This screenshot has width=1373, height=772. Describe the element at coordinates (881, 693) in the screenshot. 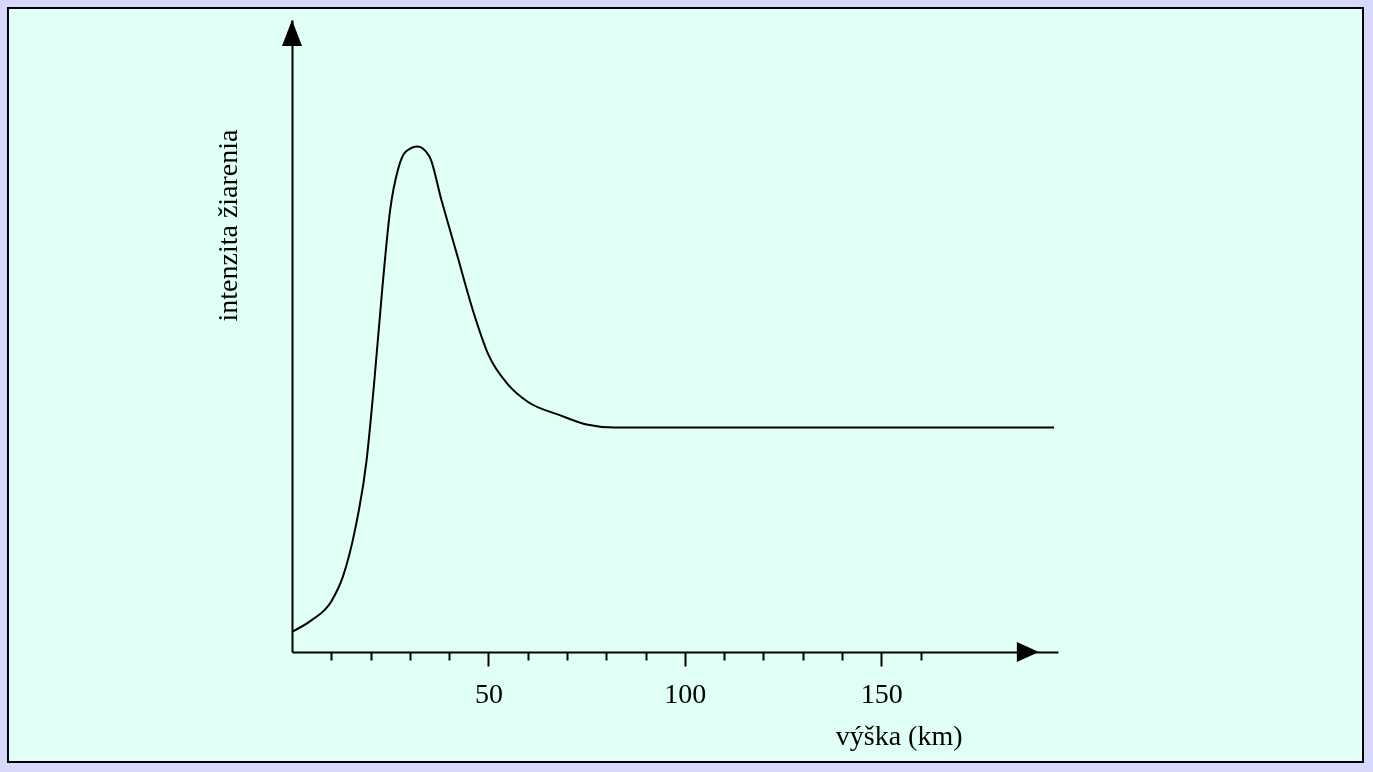

I see `x-tick-label: 150` at that location.